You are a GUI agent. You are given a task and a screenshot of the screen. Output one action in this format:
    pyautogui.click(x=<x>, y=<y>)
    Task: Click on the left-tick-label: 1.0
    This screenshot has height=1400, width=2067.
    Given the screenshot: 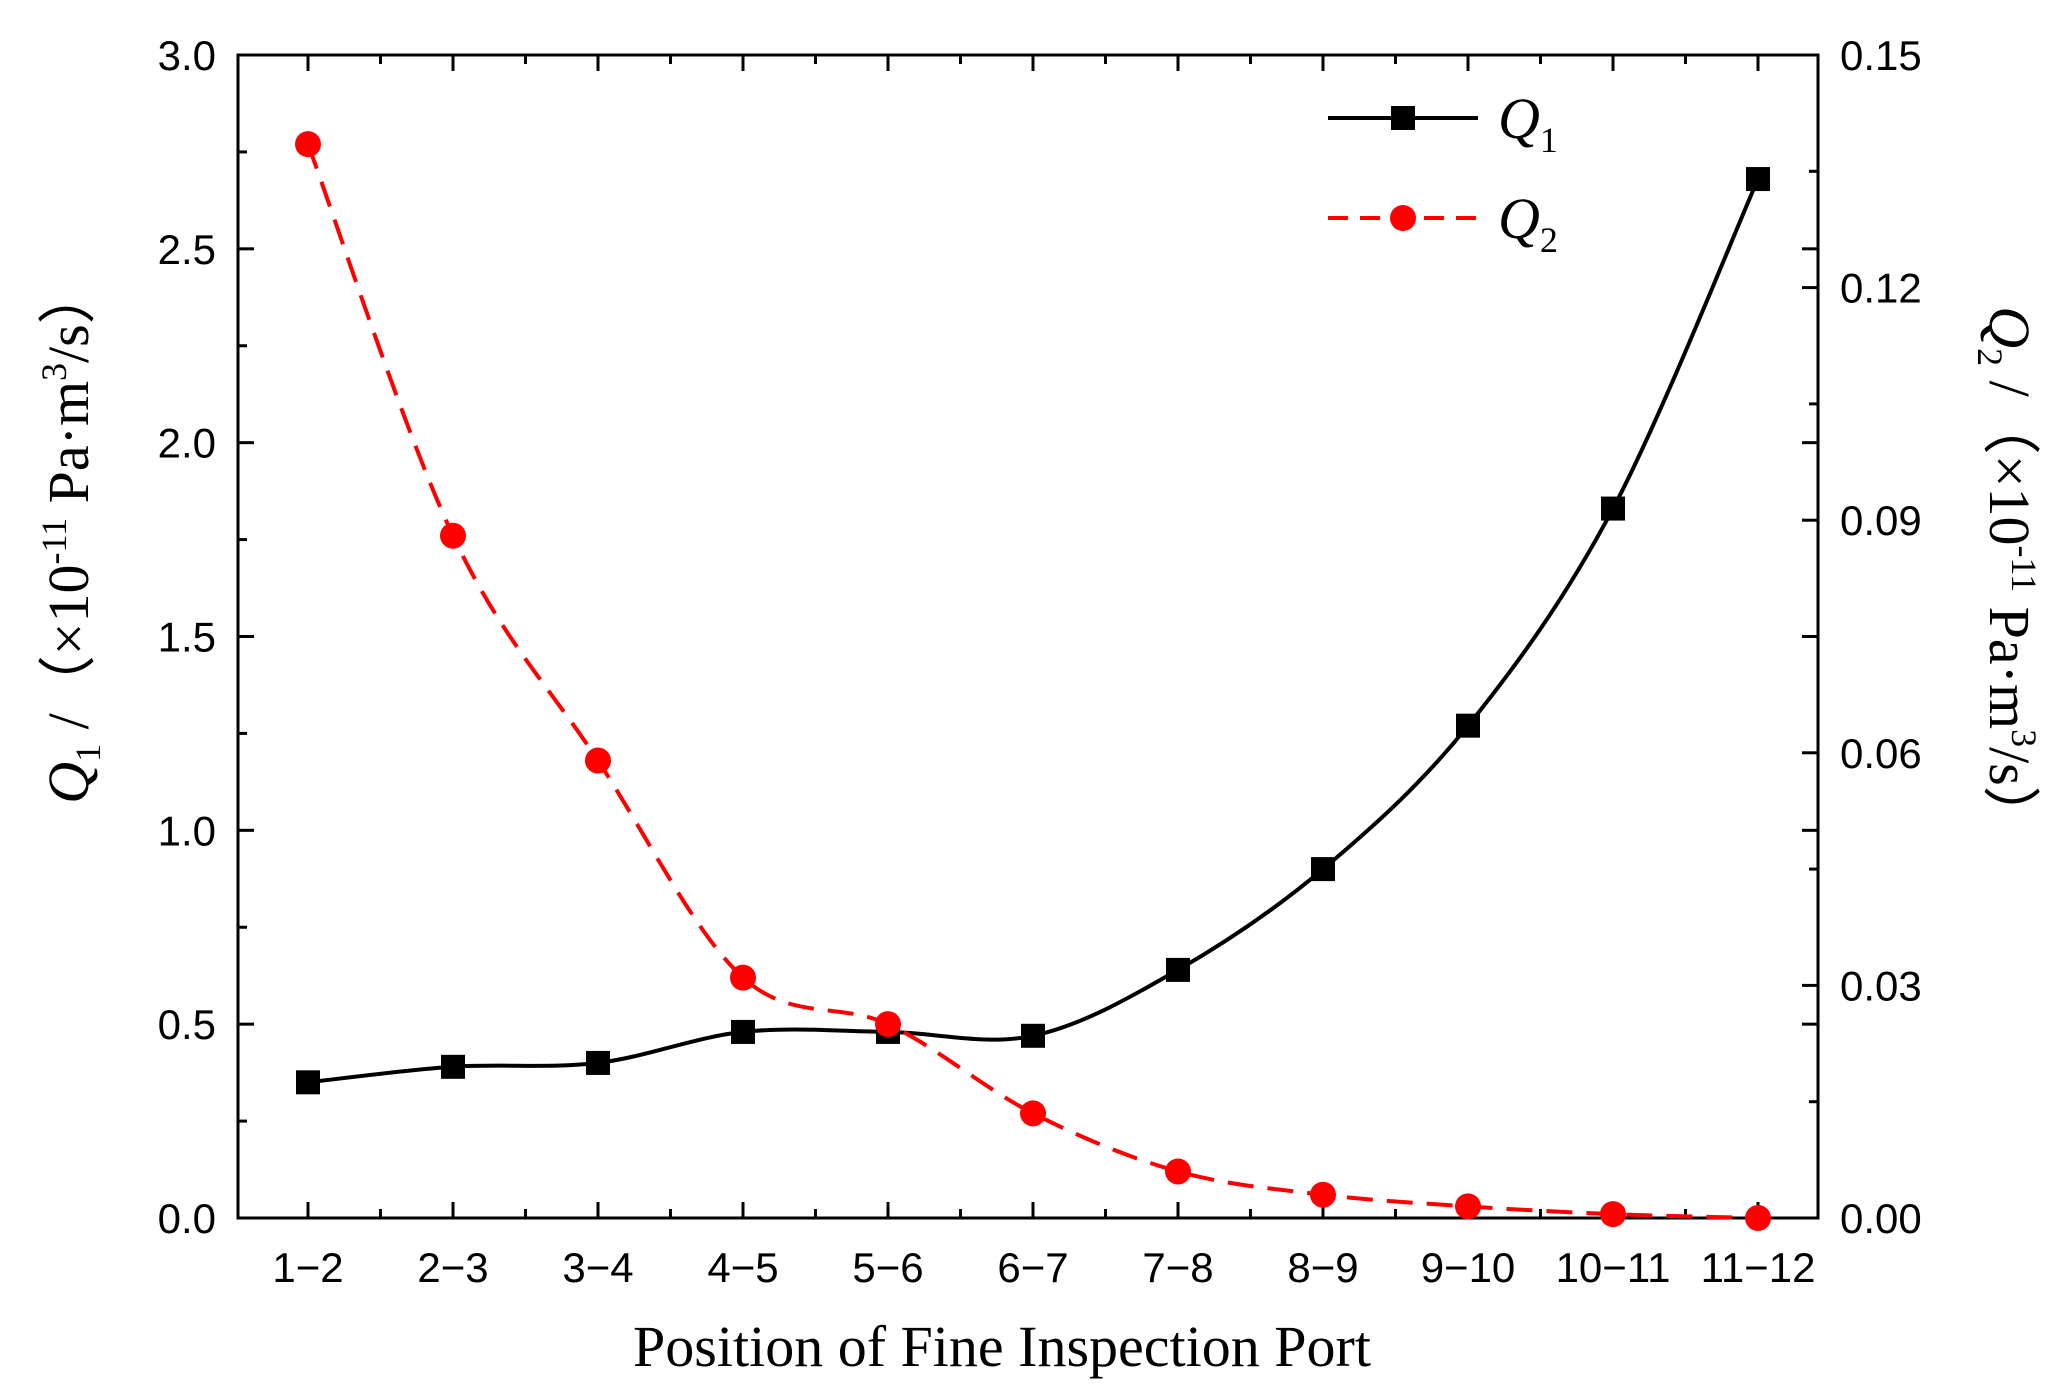 What is the action you would take?
    pyautogui.click(x=187, y=830)
    